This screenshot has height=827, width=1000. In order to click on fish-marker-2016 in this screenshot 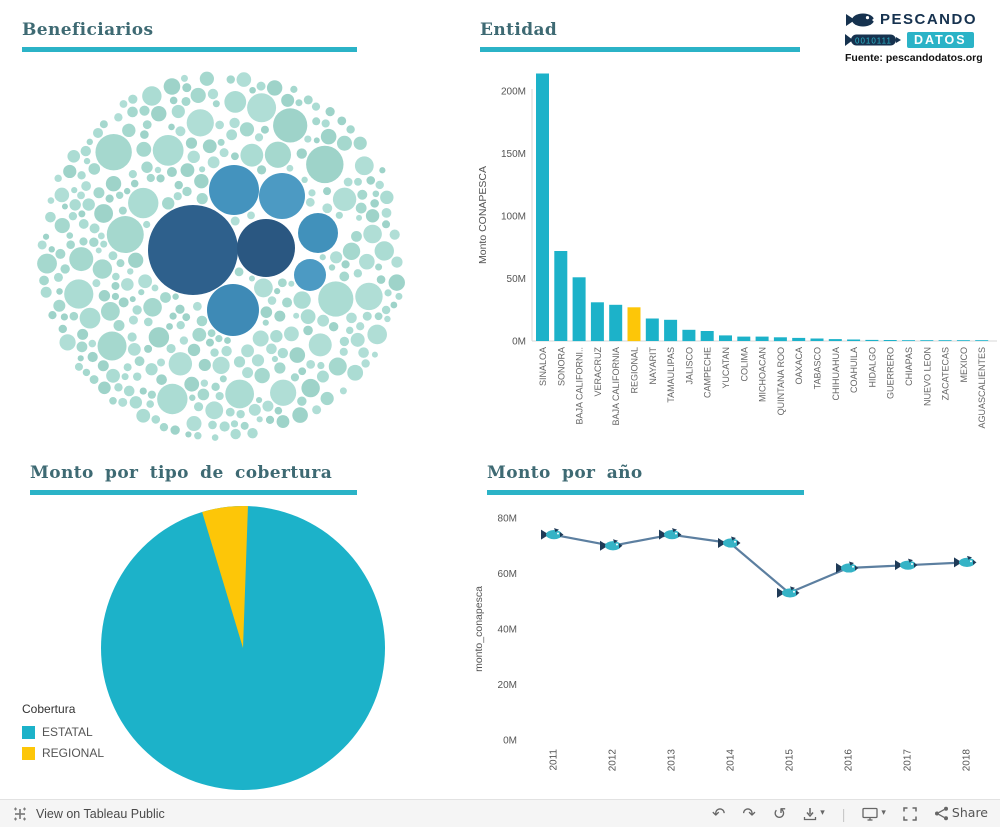, I will do `click(847, 567)`.